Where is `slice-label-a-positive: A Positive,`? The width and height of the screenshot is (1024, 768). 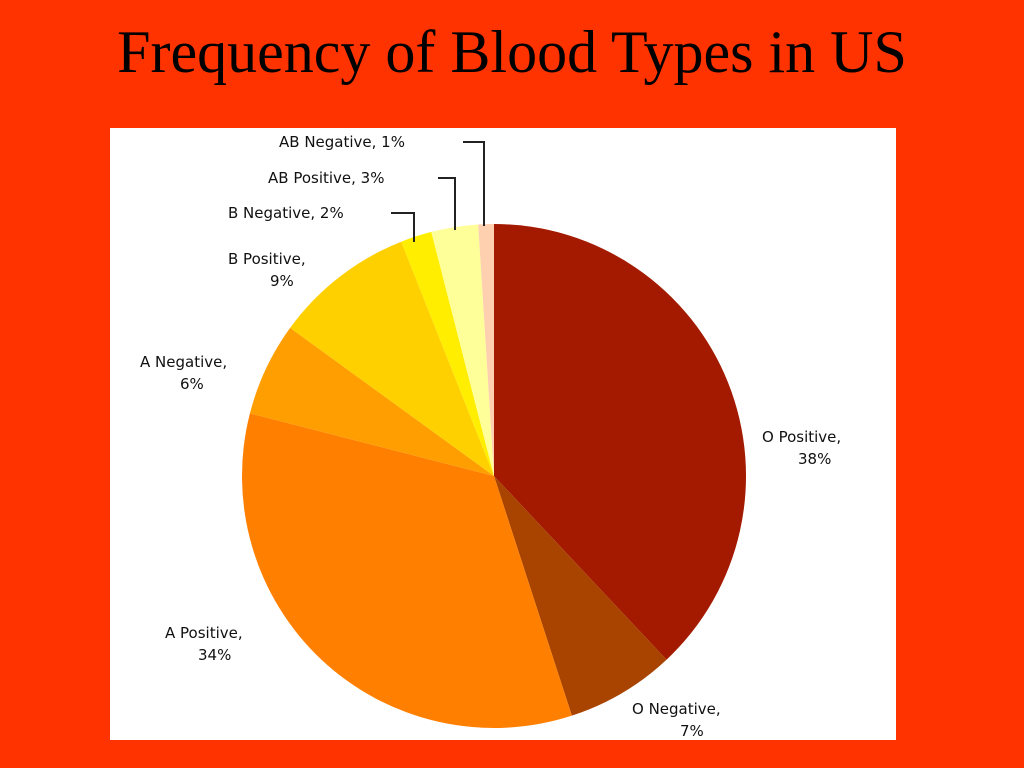
slice-label-a-positive: A Positive, is located at coordinates (204, 633).